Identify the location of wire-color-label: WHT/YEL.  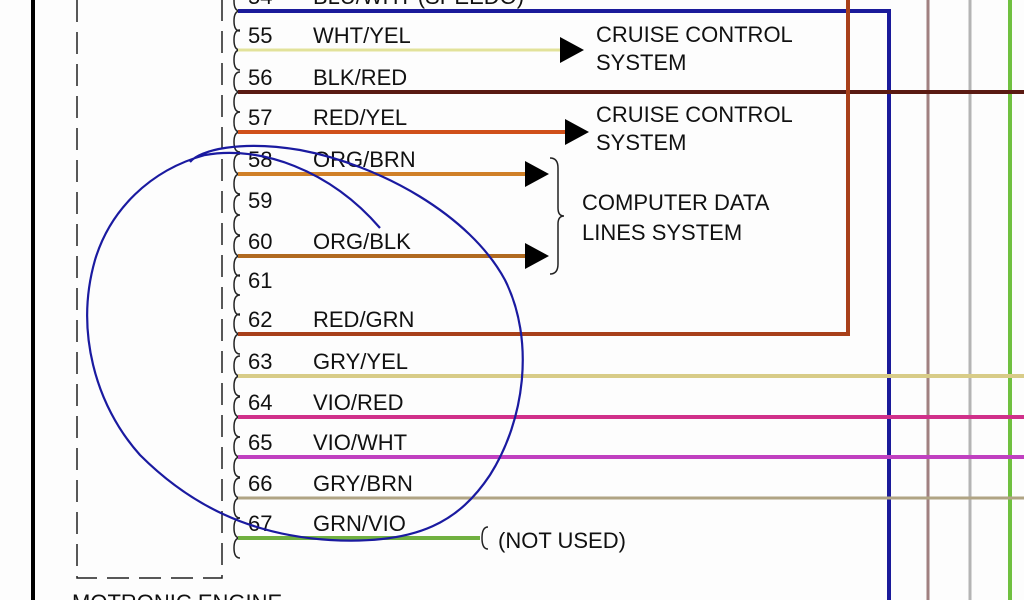
(362, 35).